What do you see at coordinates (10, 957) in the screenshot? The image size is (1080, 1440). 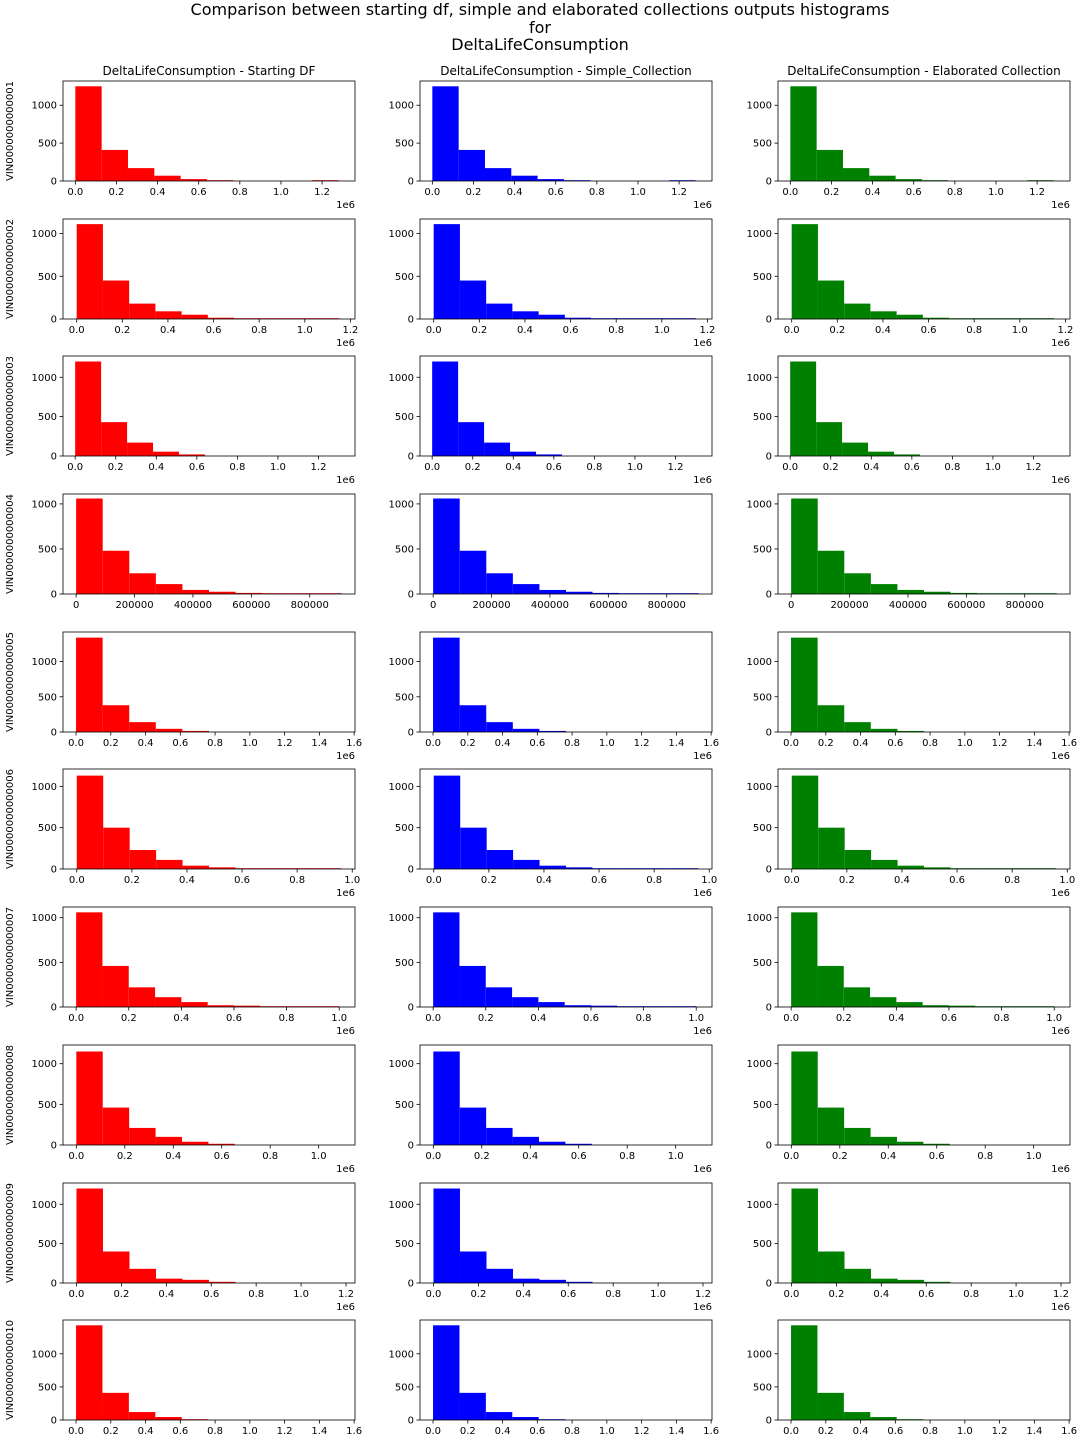 I see `row-ylabel: VIN0000000000007` at bounding box center [10, 957].